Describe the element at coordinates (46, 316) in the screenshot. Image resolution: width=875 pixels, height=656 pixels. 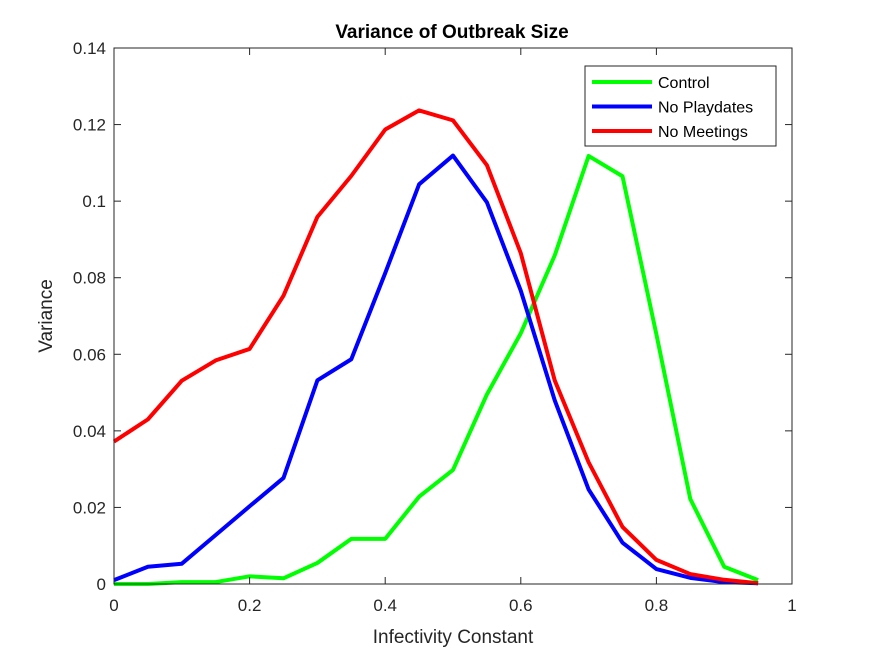
I see `y-axis-label: Variance` at that location.